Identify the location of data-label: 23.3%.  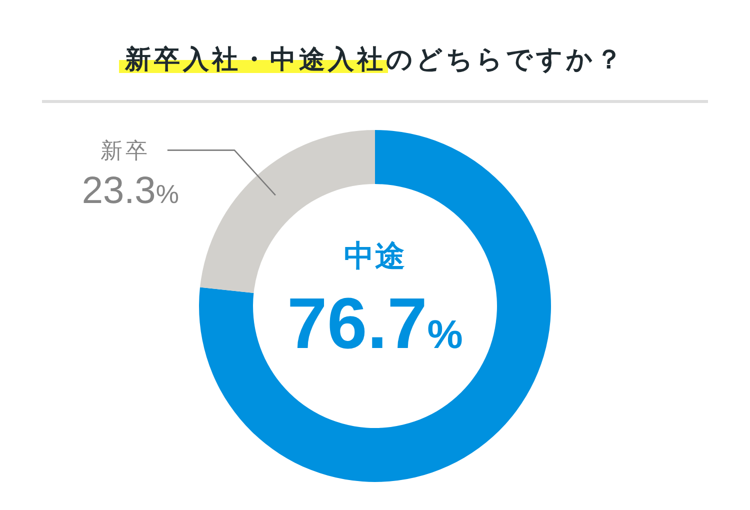
(130, 191).